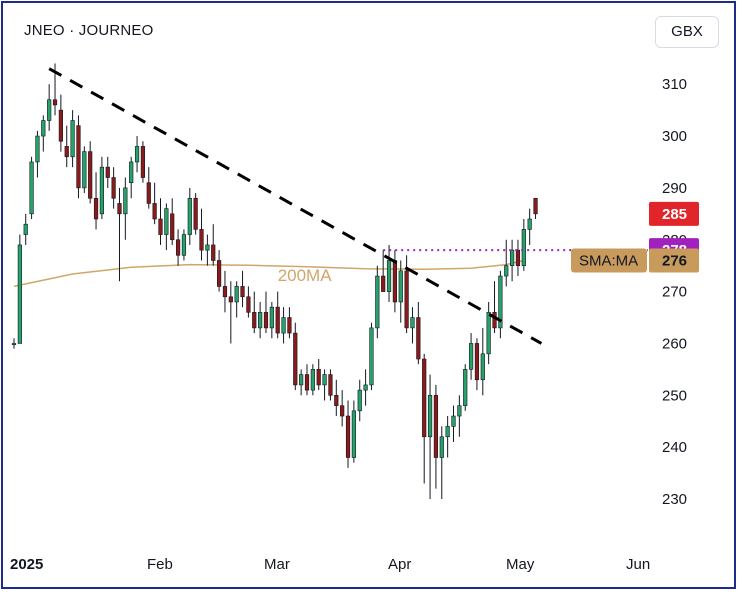 The height and width of the screenshot is (594, 741). I want to click on moving-average-line, so click(268, 273).